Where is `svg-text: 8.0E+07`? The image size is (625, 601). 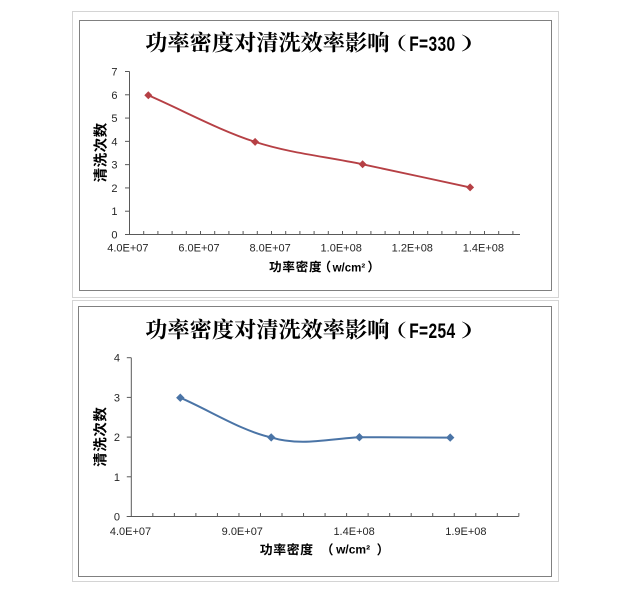
svg-text: 8.0E+07 is located at coordinates (269, 249).